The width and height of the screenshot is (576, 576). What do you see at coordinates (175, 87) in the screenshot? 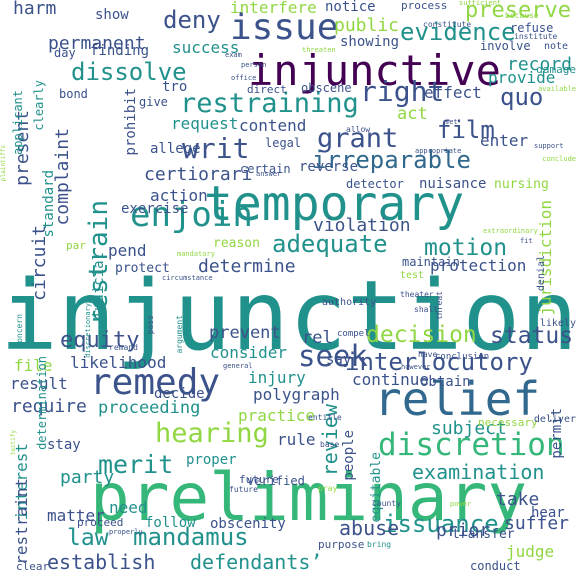
I see `word-tro: tro` at bounding box center [175, 87].